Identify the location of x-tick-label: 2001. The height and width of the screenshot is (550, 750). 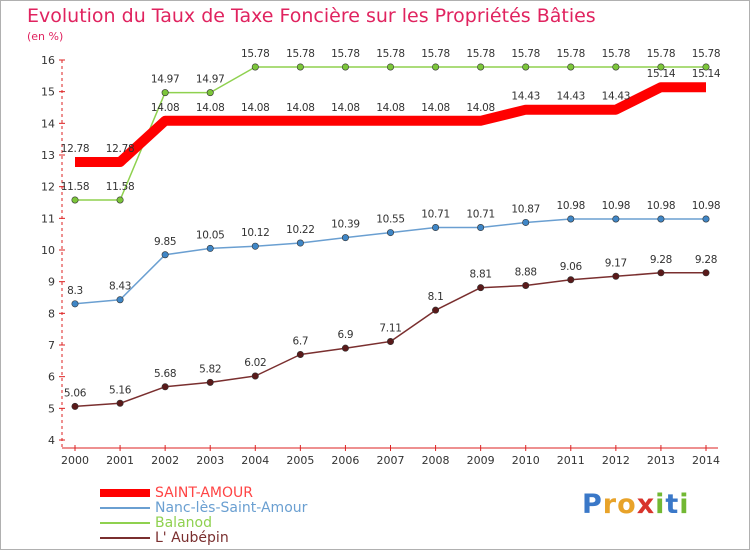
(120, 460).